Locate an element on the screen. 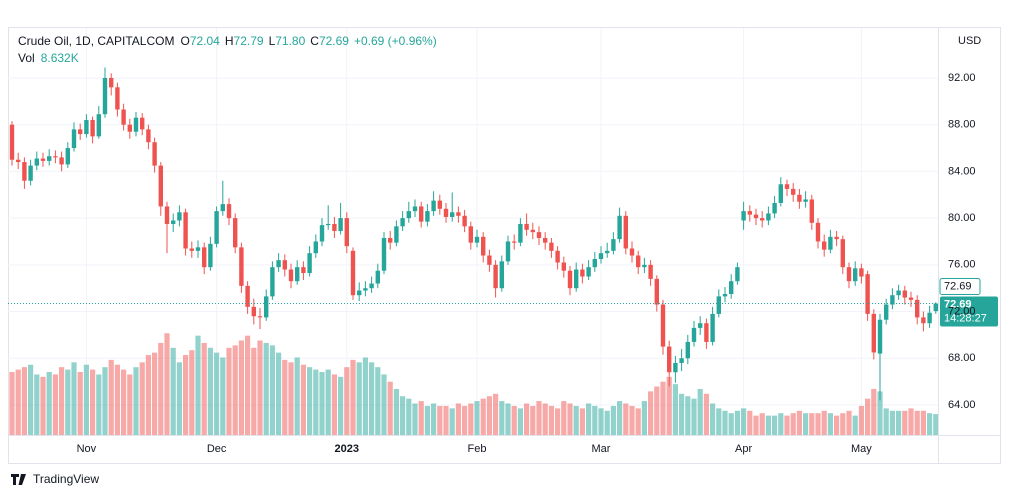  ohlc-value: 71.80 is located at coordinates (290, 41).